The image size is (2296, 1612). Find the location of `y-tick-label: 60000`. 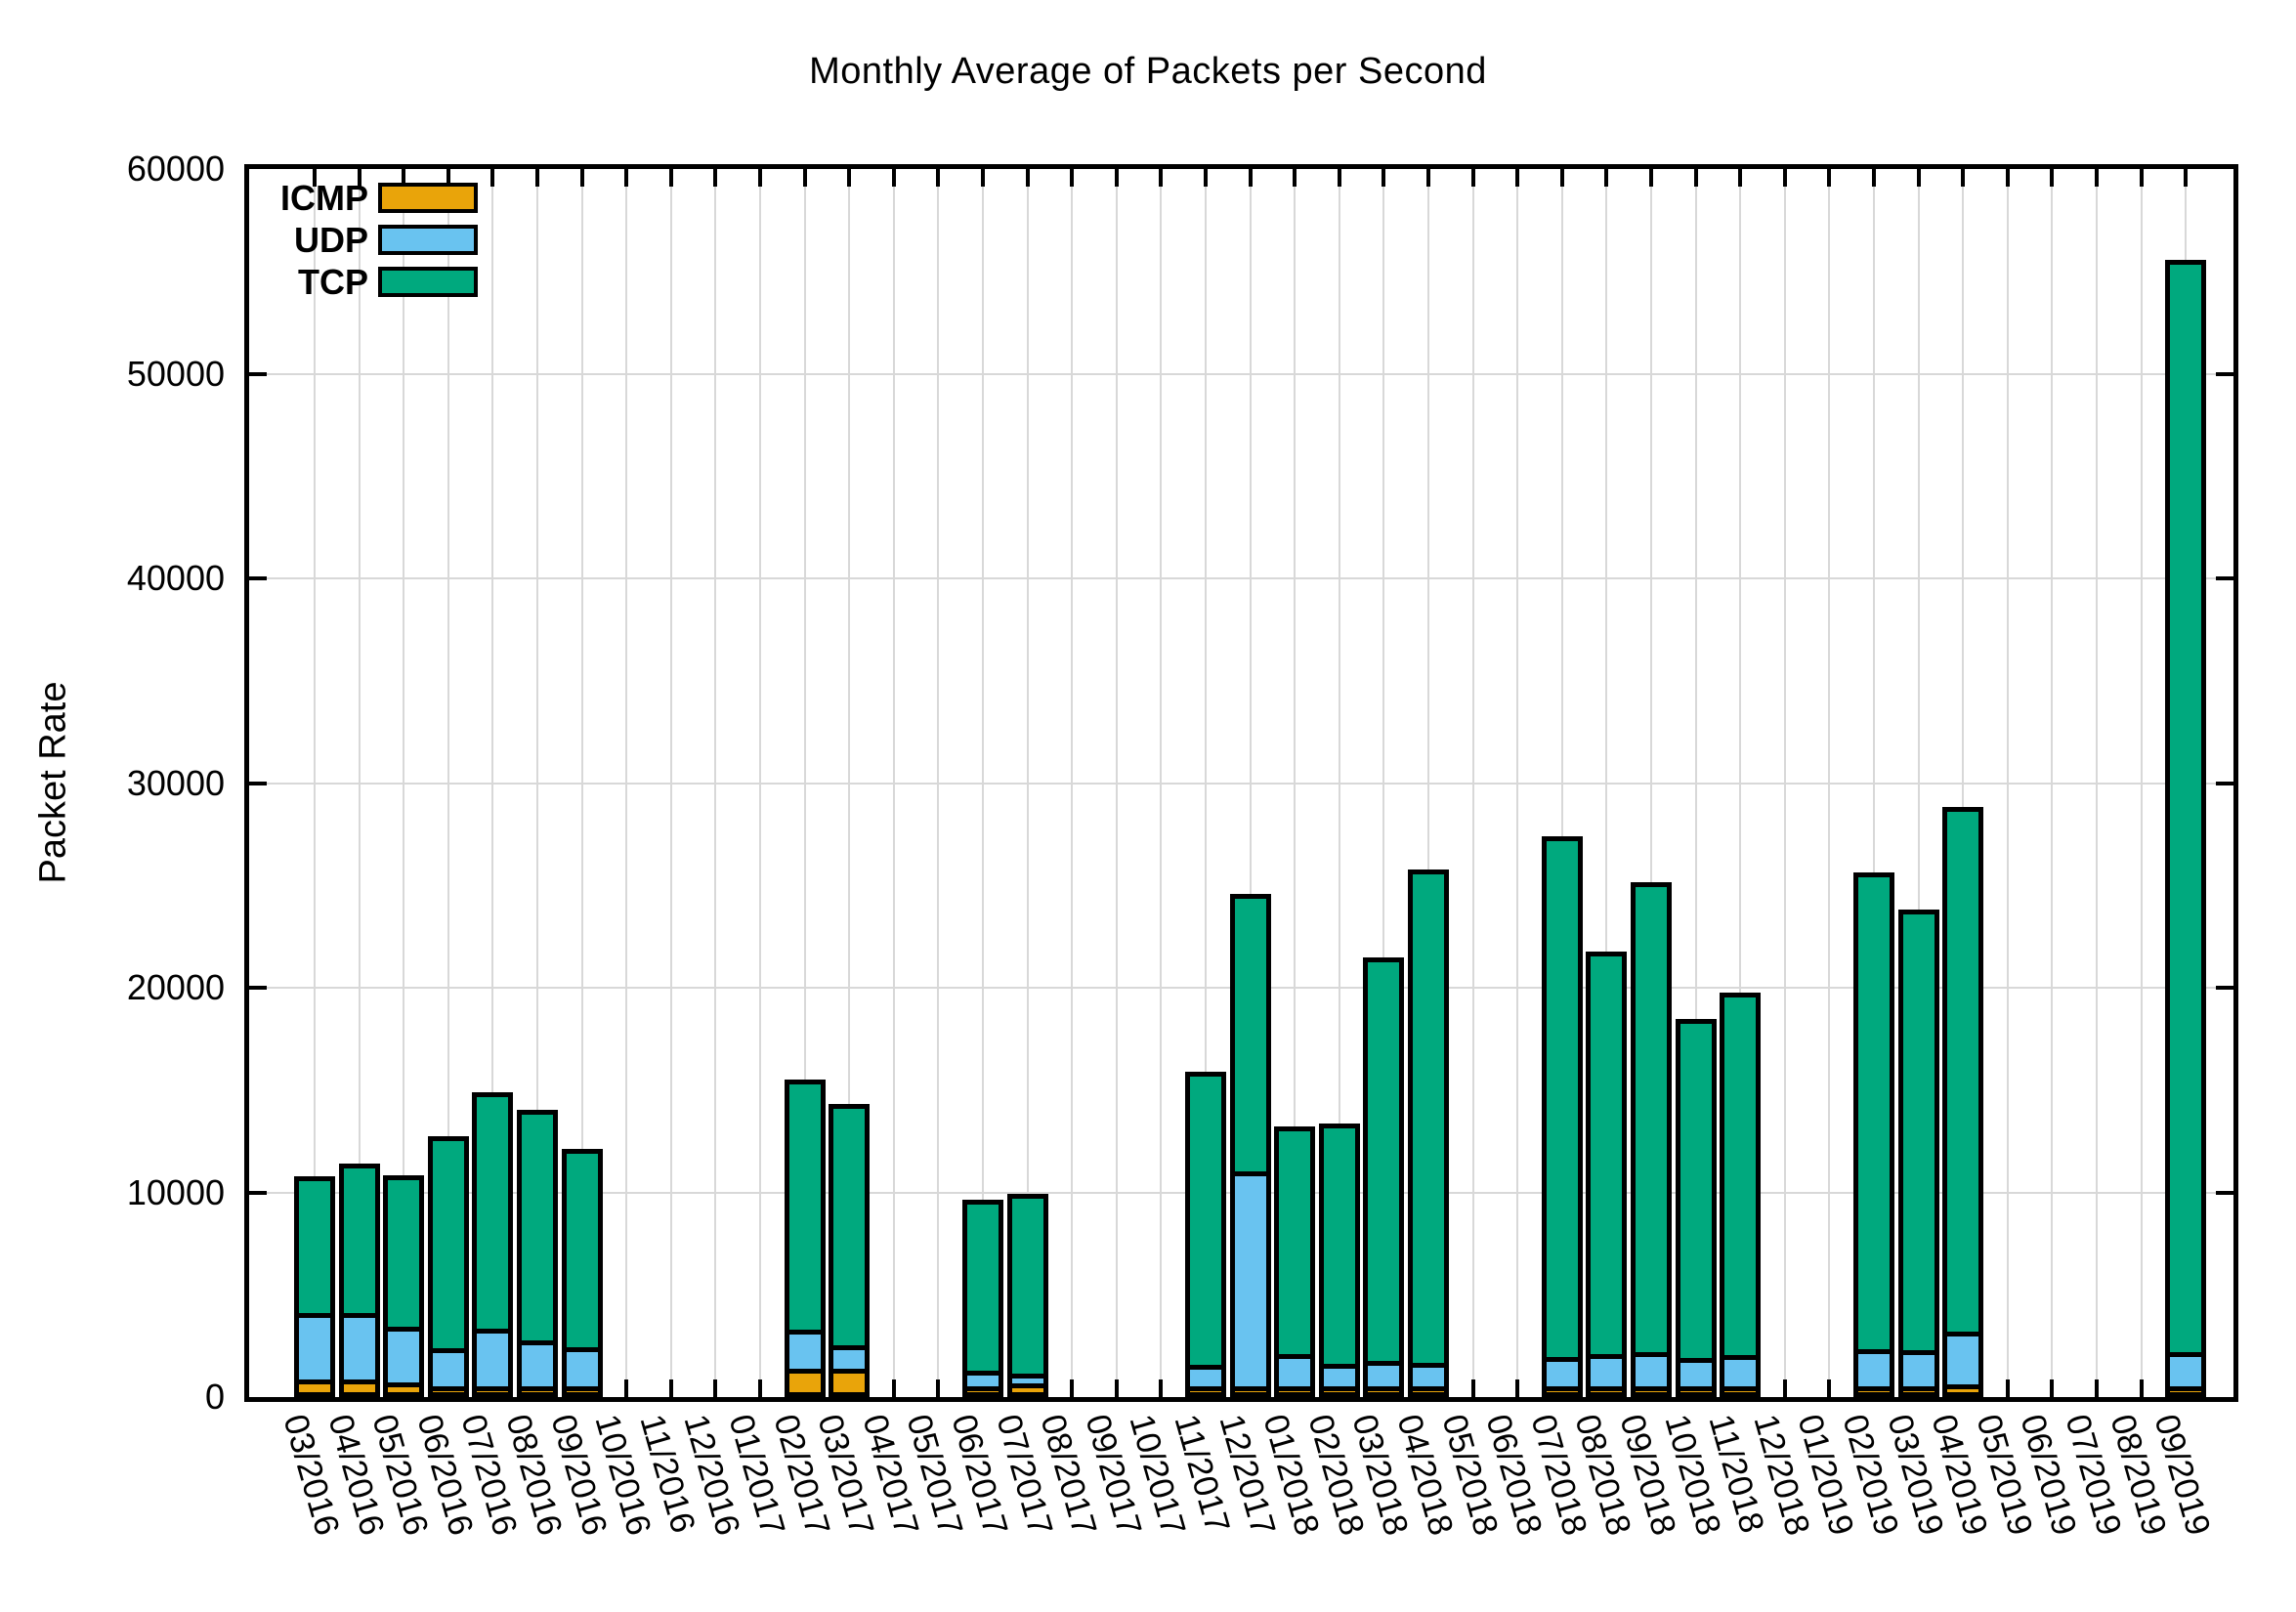

y-tick-label: 60000 is located at coordinates (175, 168).